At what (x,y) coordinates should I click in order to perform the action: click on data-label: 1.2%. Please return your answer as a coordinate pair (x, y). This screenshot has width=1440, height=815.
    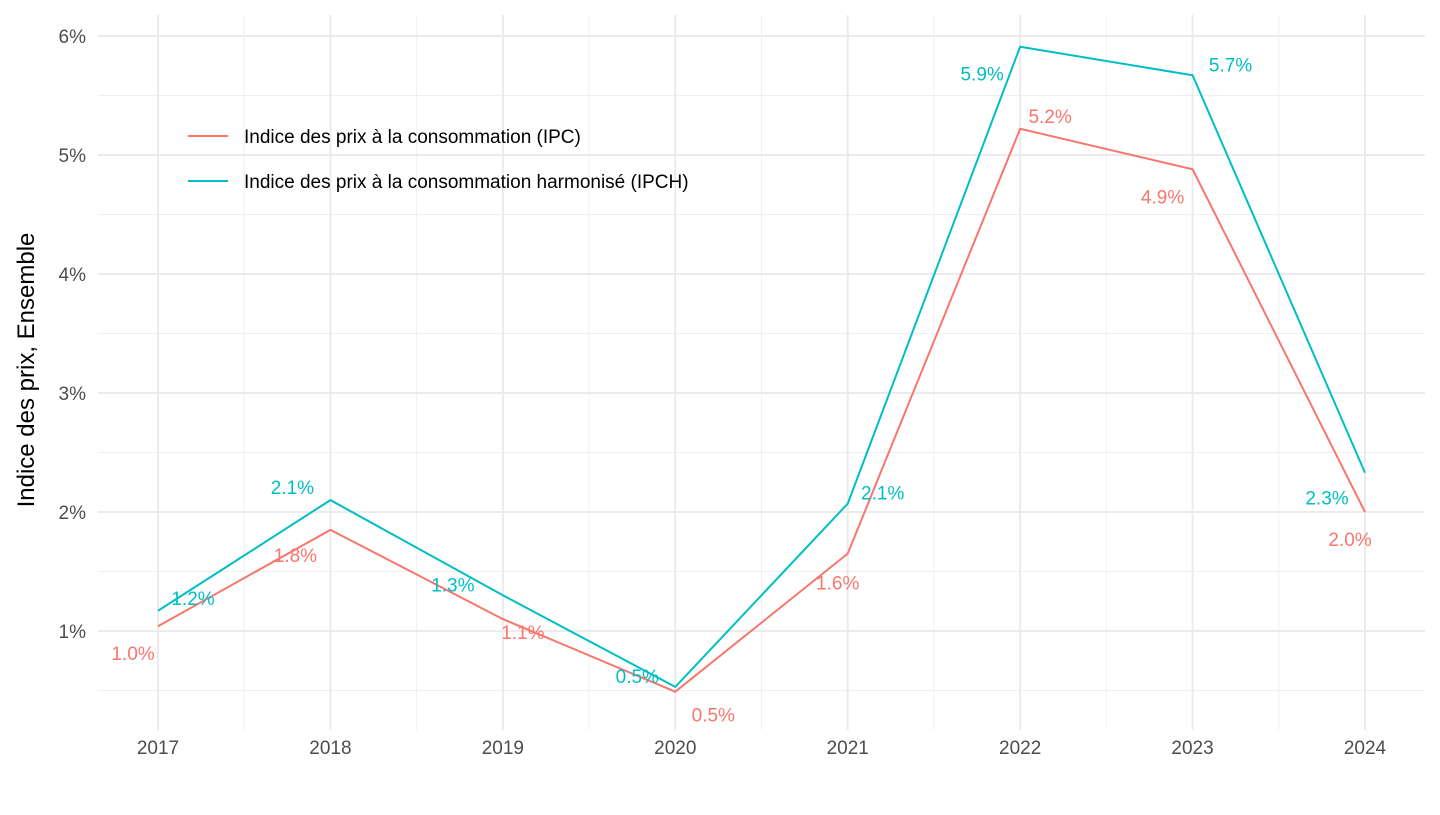
    Looking at the image, I should click on (192, 599).